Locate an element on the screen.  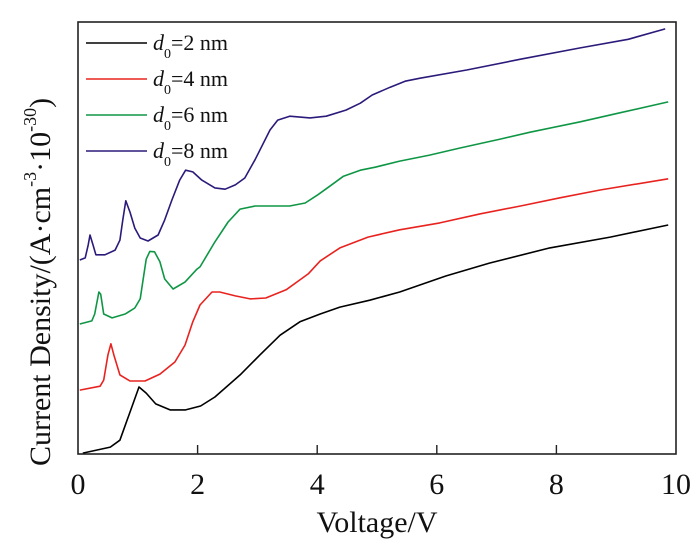
y-axis-title: Current Density/(A·cm-3·10-30) is located at coordinates (38, 282).